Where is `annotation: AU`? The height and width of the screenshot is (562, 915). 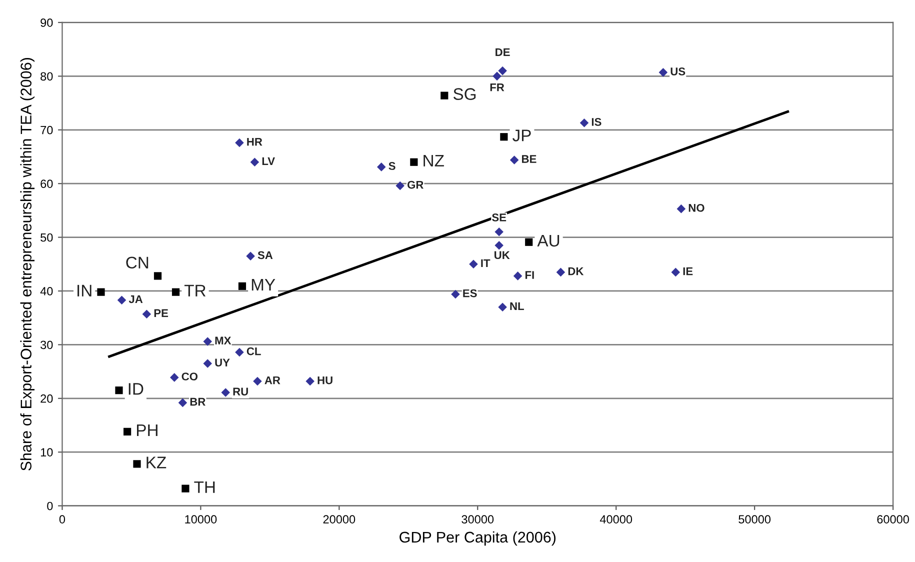
annotation: AU is located at coordinates (548, 240).